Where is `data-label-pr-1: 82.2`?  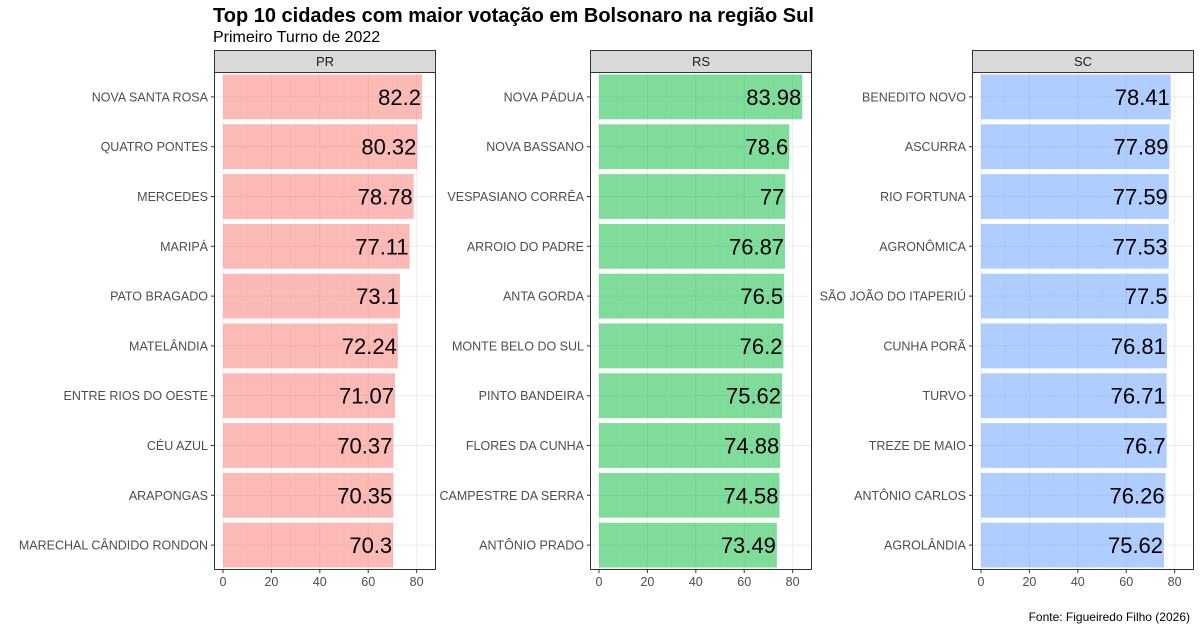
data-label-pr-1: 82.2 is located at coordinates (399, 97).